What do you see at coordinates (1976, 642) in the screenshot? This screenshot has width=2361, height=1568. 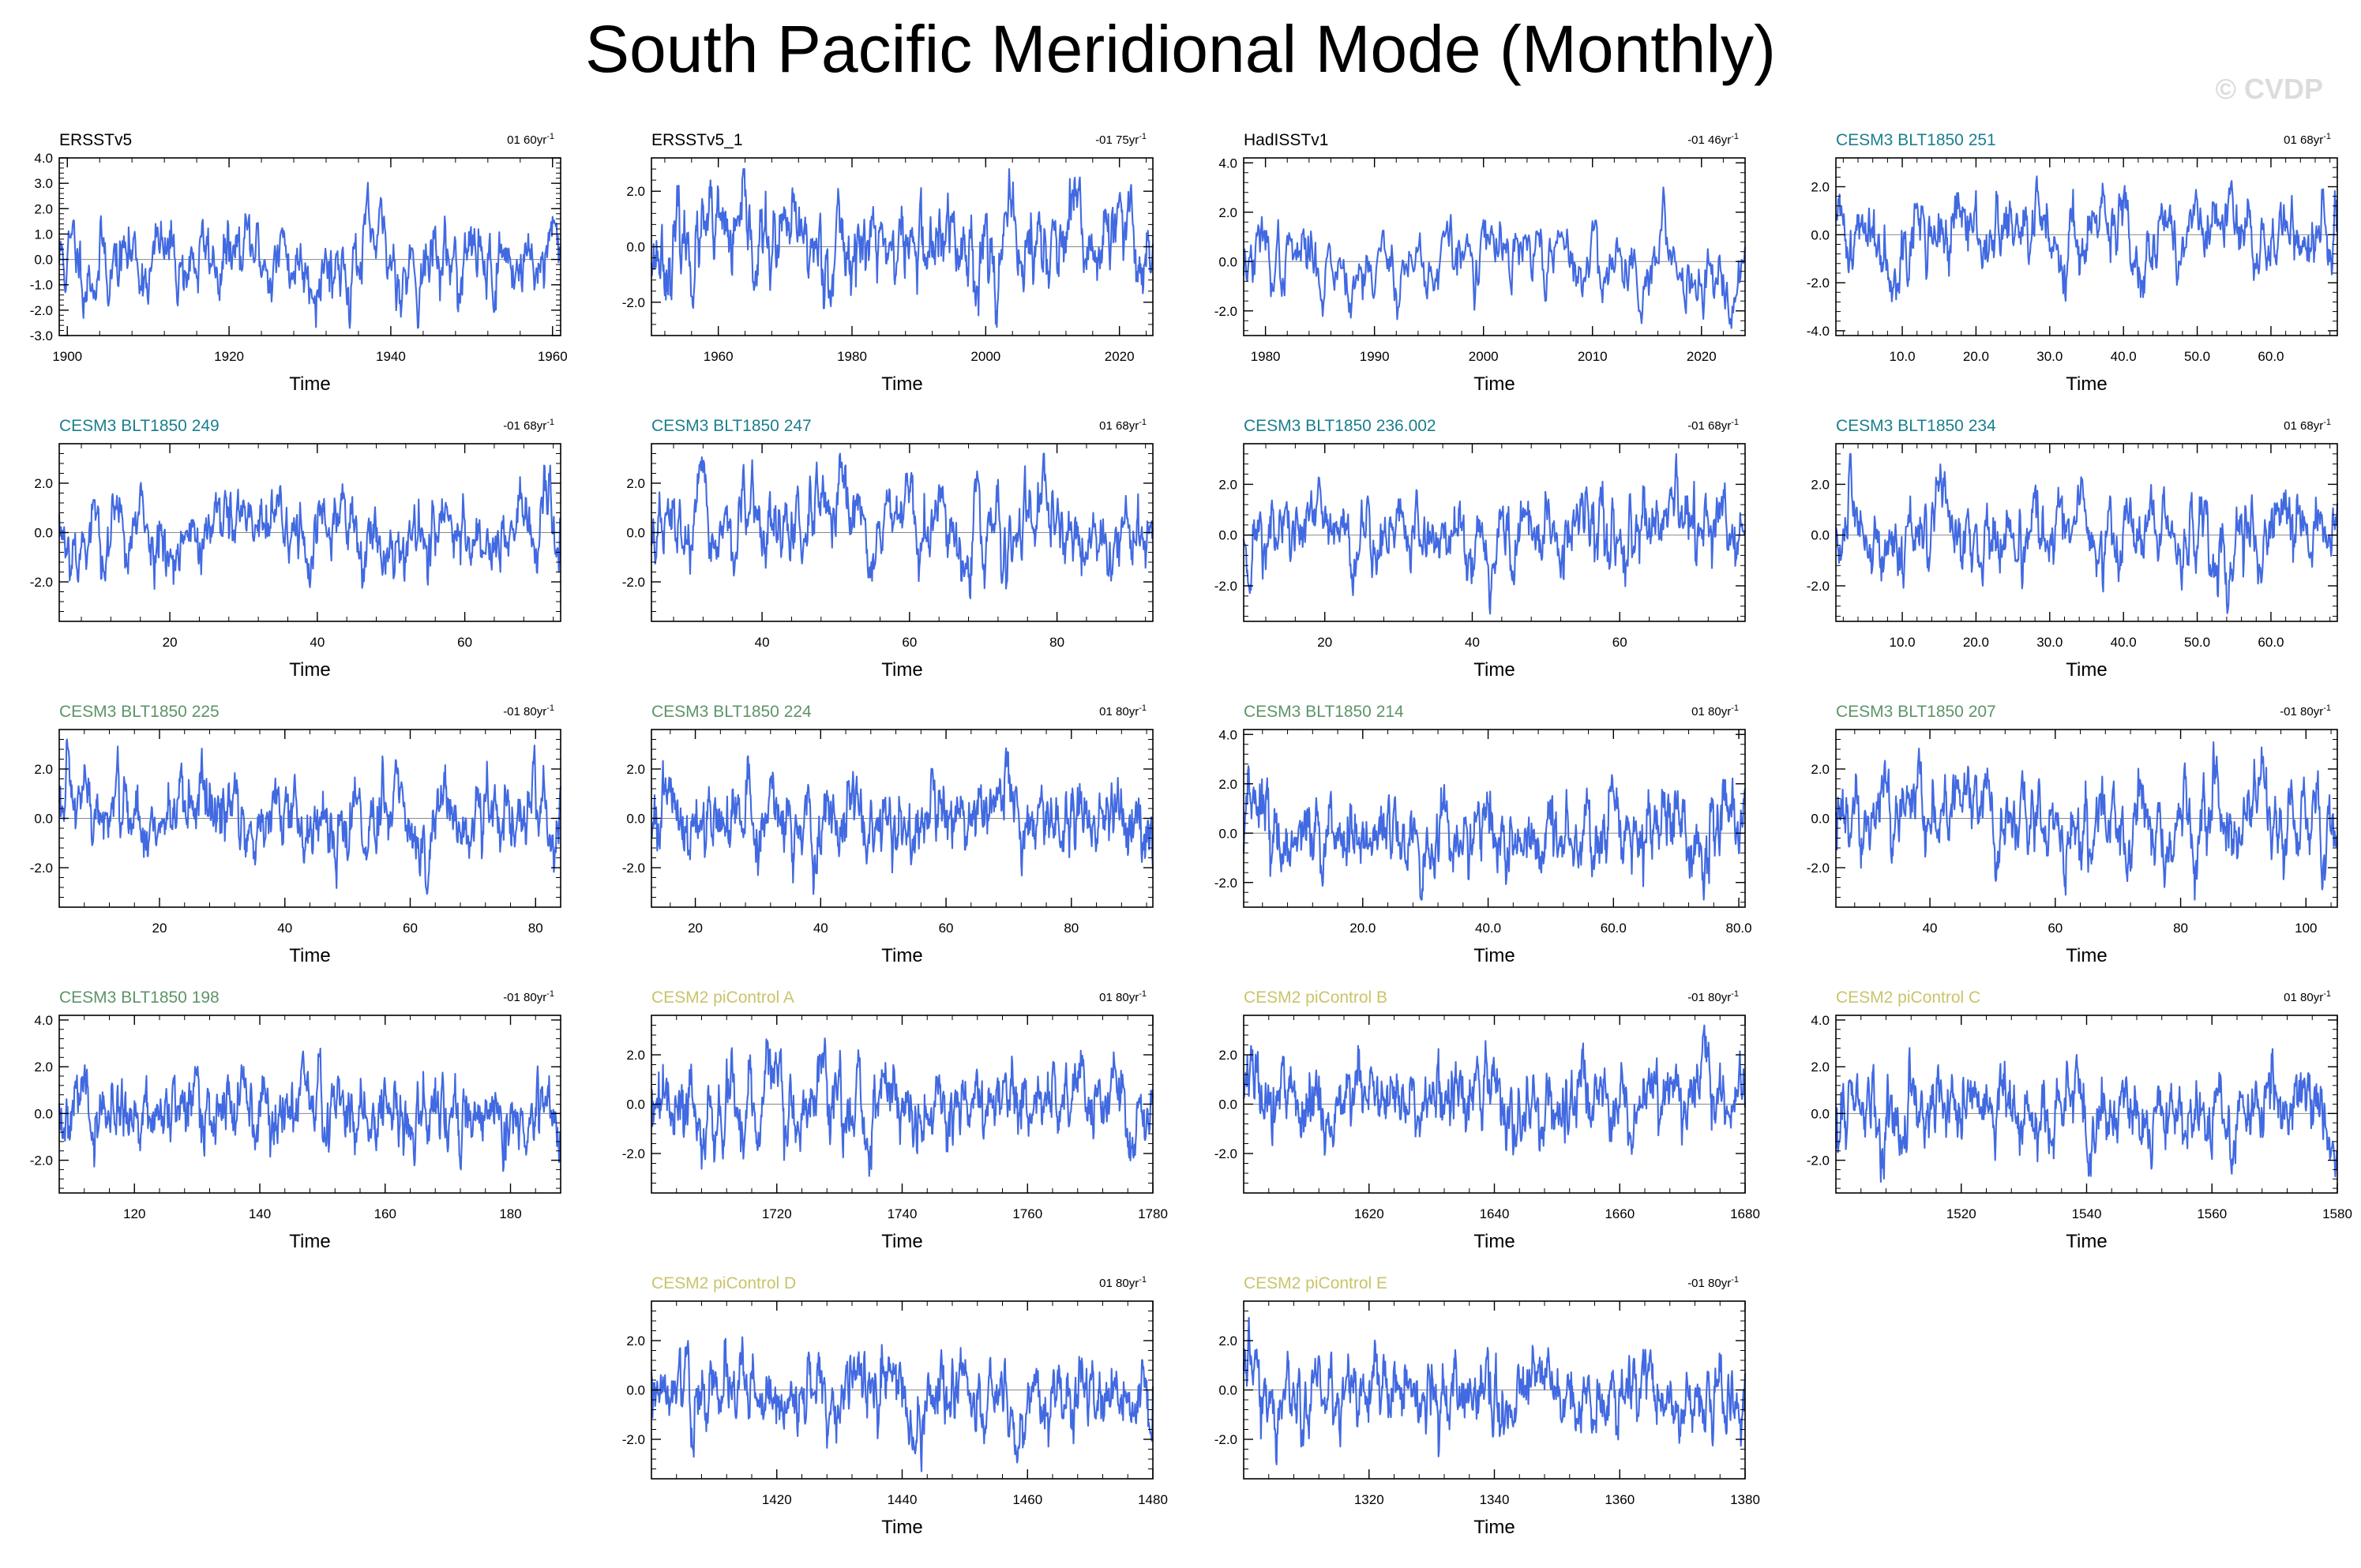 I see `x-tick-label: 20.0` at bounding box center [1976, 642].